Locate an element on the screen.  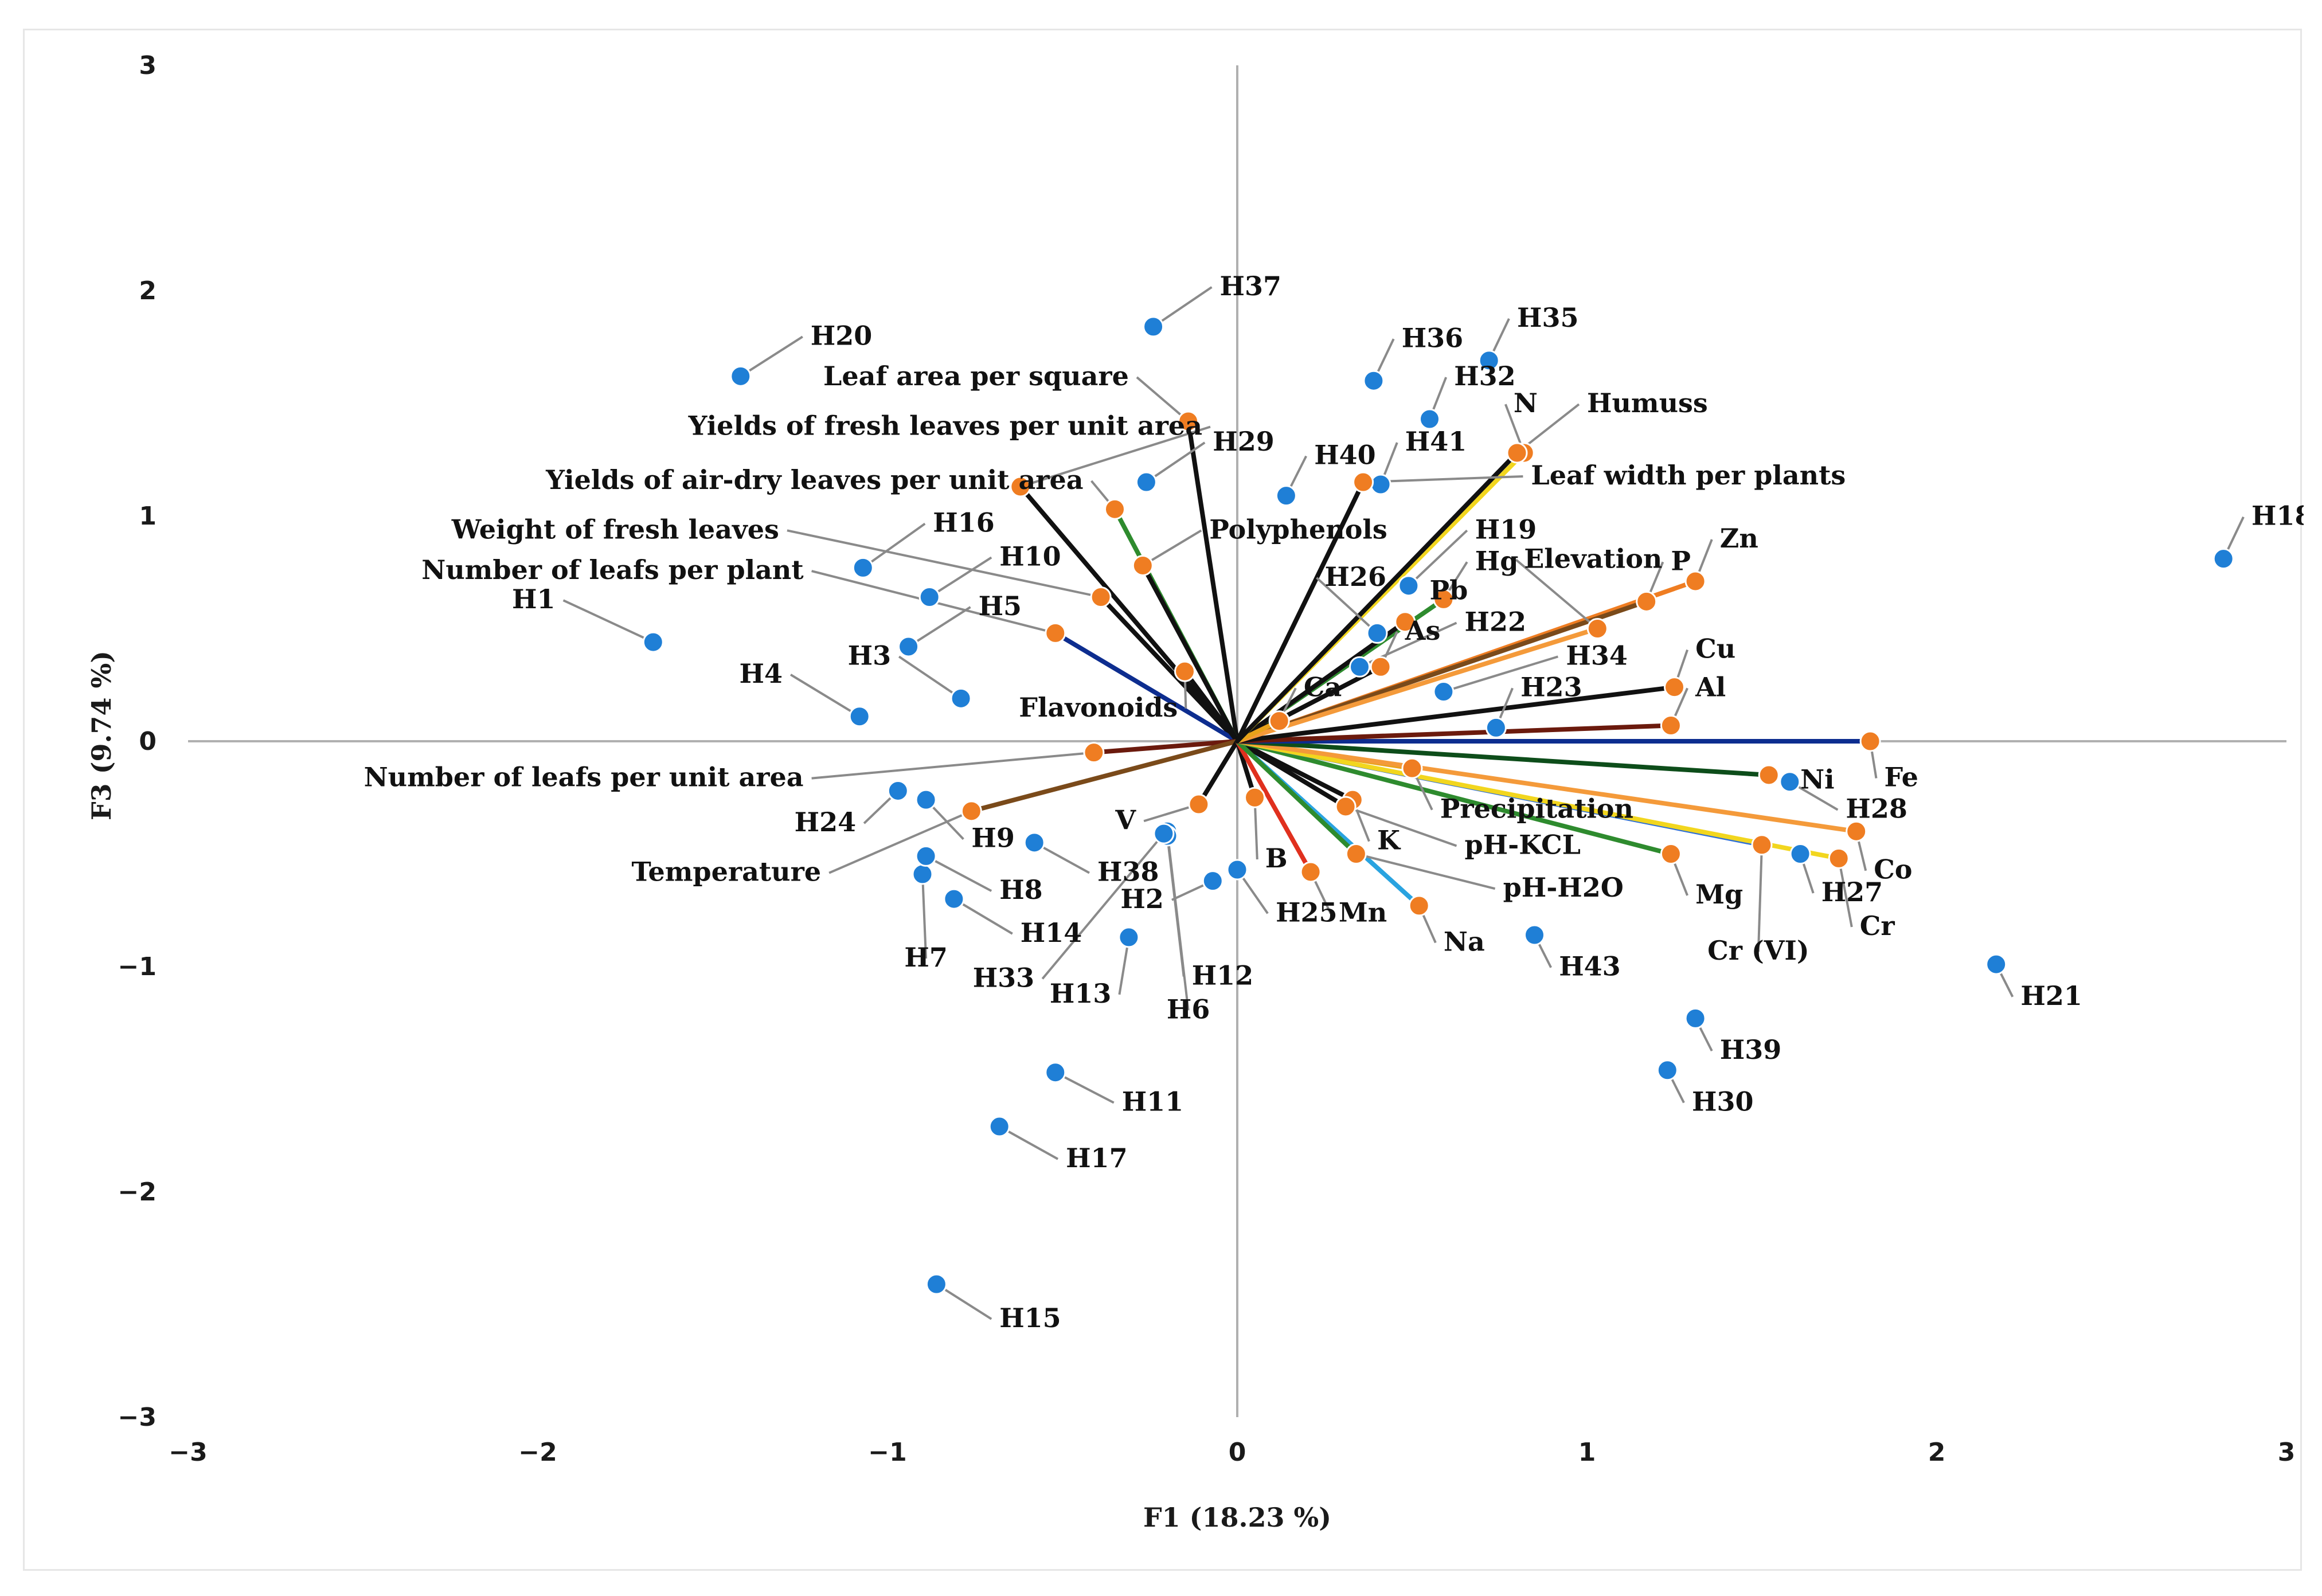
leader-var-cr is located at coordinates (1846, 893).